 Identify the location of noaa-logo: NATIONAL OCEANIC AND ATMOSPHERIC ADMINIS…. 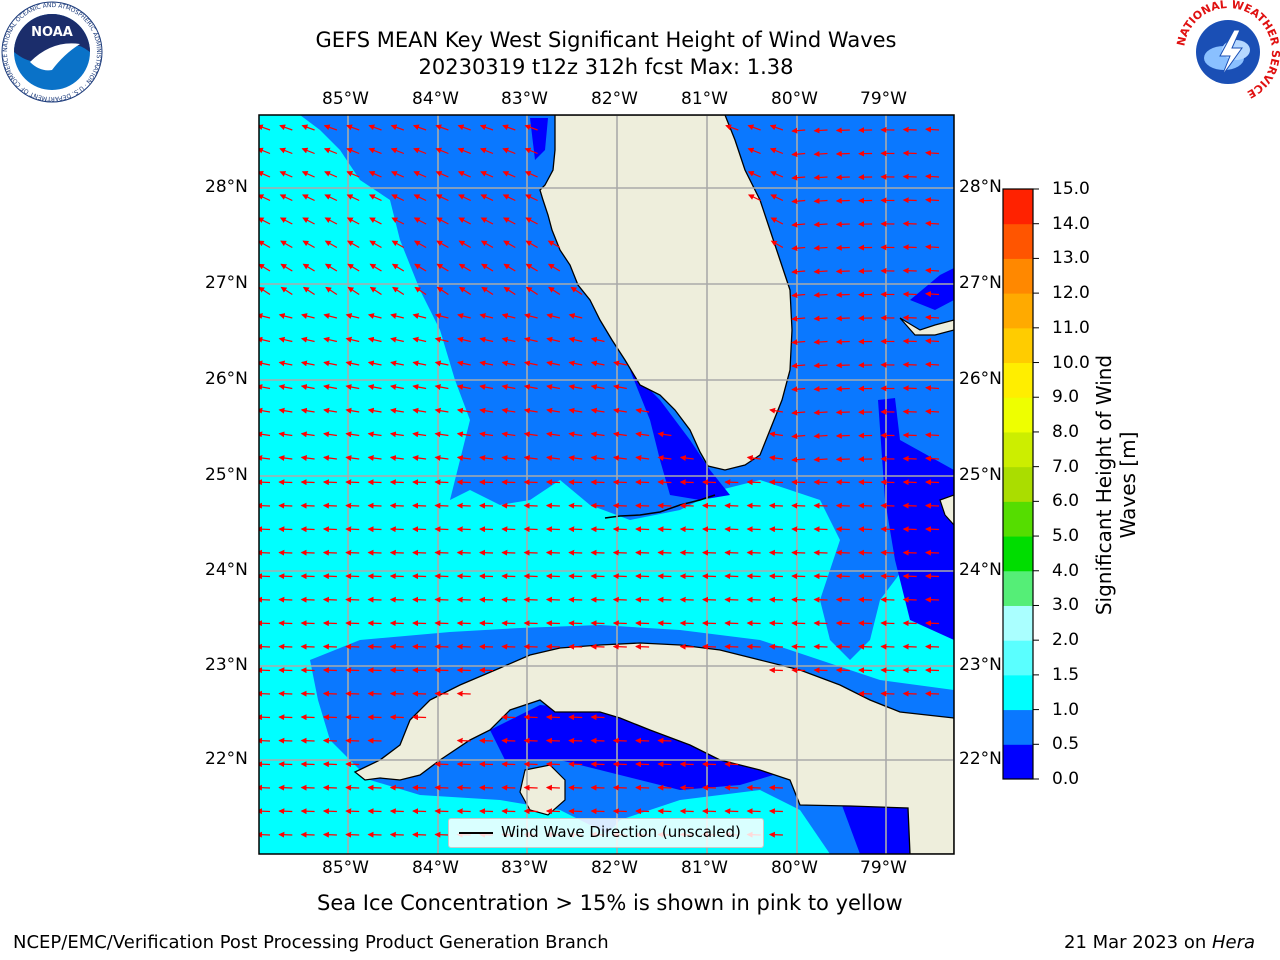
(52, 52).